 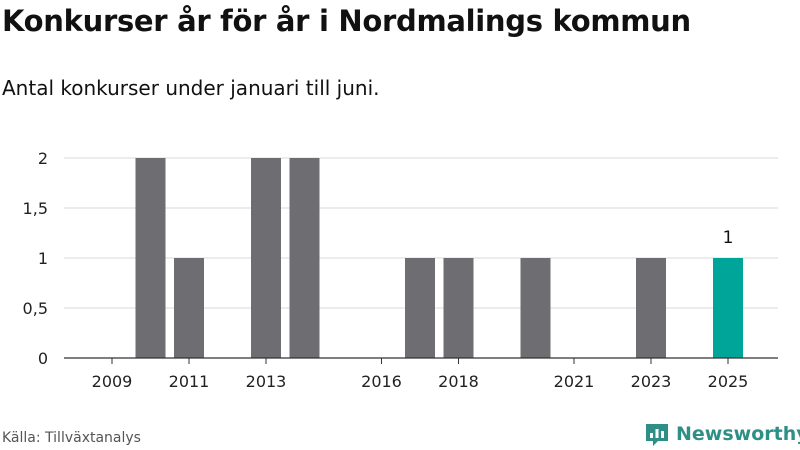 I want to click on x-tick-label: 2025, so click(x=728, y=381).